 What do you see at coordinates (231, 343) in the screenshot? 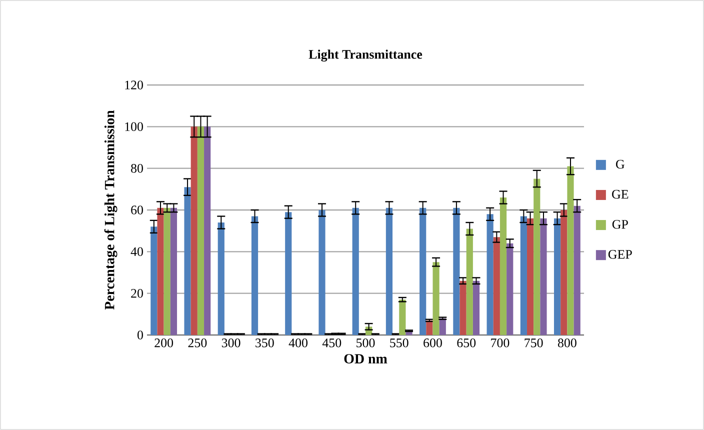
I see `x-tick-label: 300` at bounding box center [231, 343].